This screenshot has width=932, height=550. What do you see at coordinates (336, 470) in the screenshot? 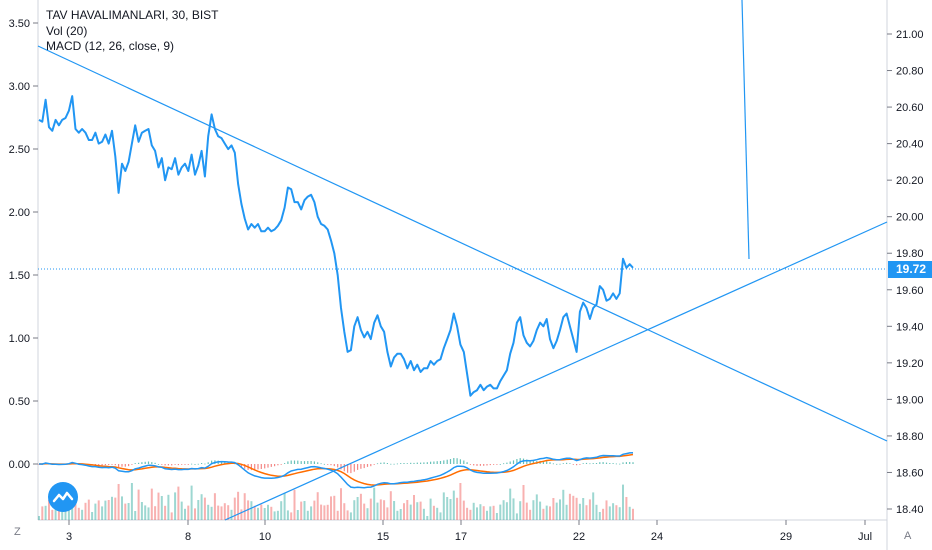
I see `macd-line` at bounding box center [336, 470].